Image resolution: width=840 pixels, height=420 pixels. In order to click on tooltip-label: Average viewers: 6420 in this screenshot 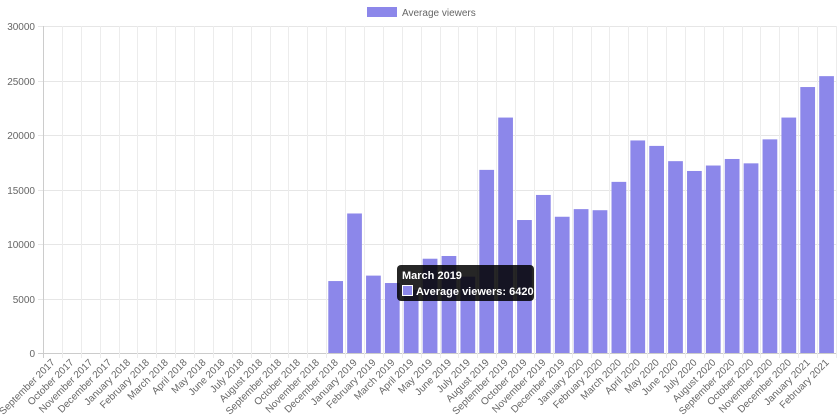, I will do `click(475, 292)`.